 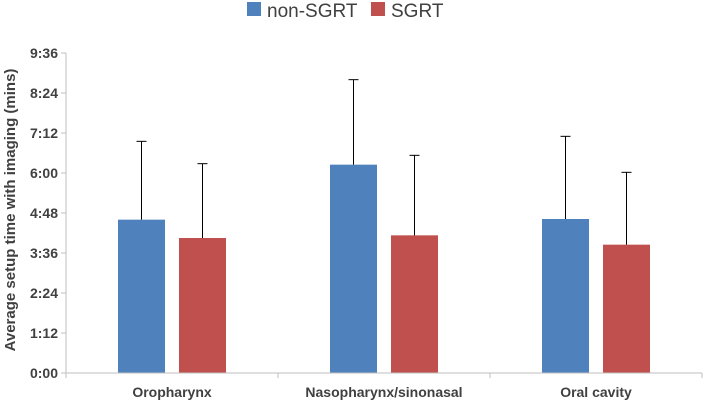 I want to click on y-tick-label: 0:00, so click(x=44, y=373).